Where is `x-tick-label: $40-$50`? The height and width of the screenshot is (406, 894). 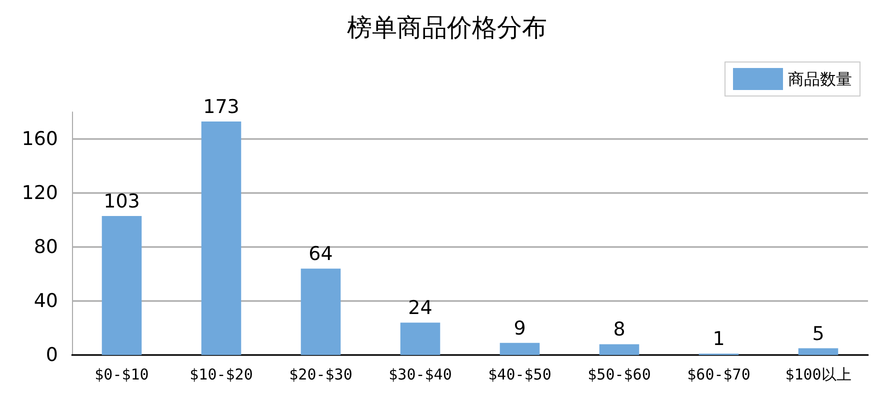
x-tick-label: $40-$50 is located at coordinates (520, 375).